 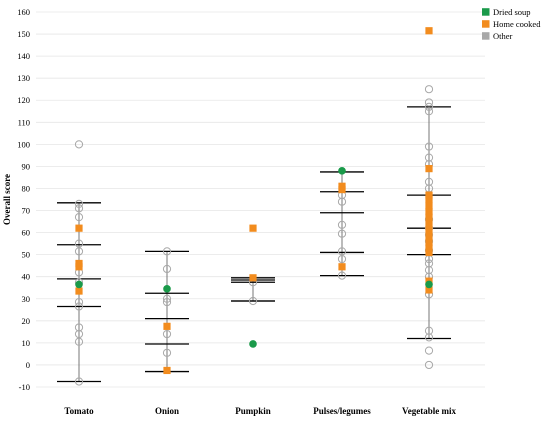 I want to click on y-tick-label: -10, so click(x=24, y=387).